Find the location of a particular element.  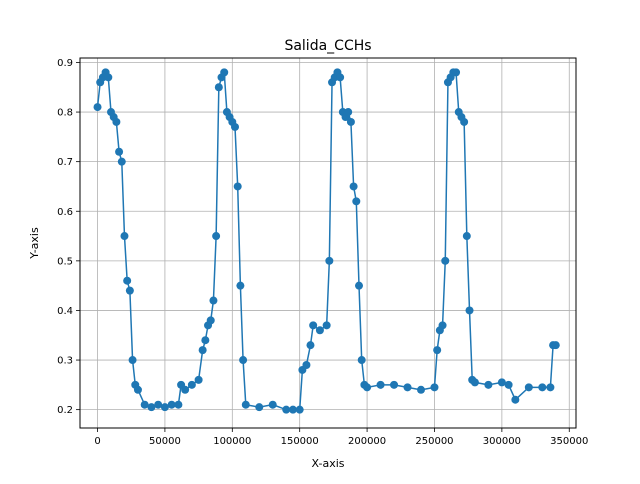

x-tick-label: 150000 is located at coordinates (300, 441).